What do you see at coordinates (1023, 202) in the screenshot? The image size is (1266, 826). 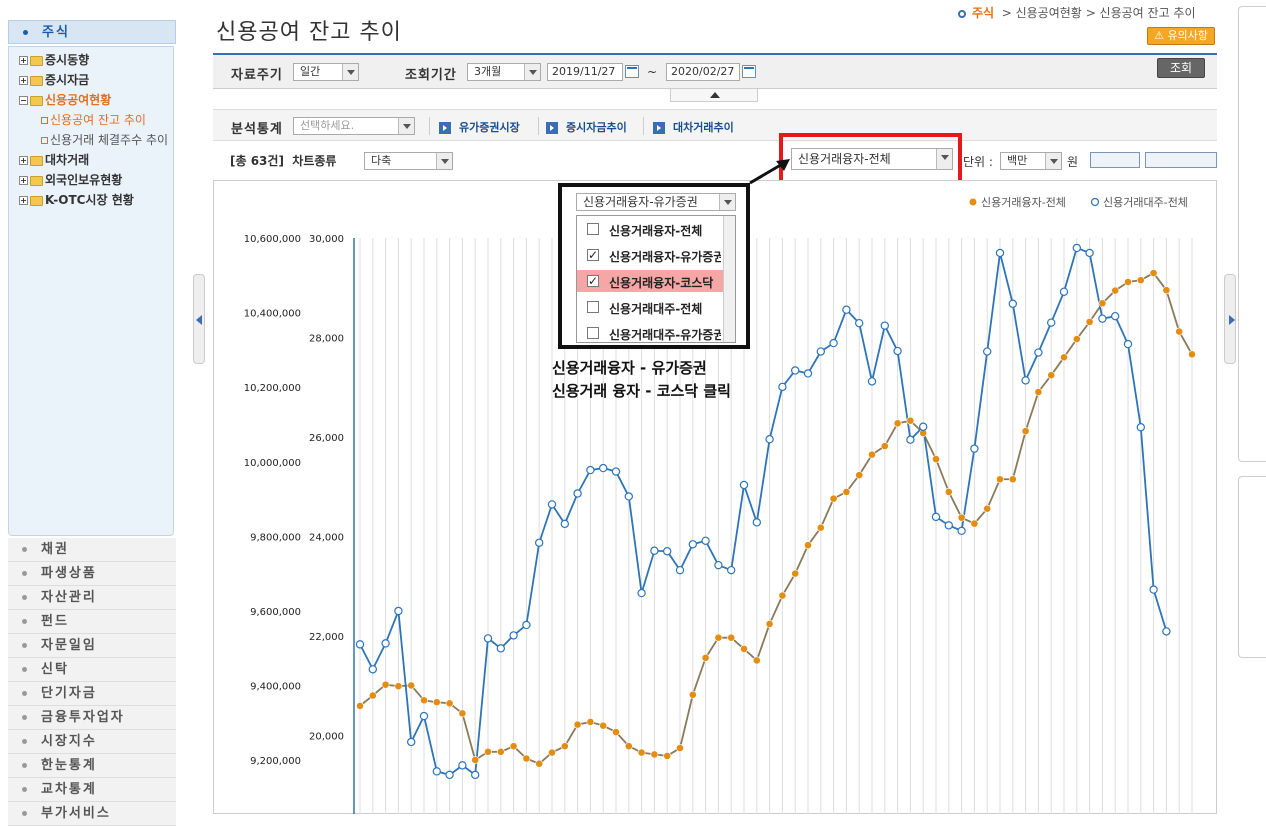 I see `legend-label-loan: 신용거래융자-전체` at bounding box center [1023, 202].